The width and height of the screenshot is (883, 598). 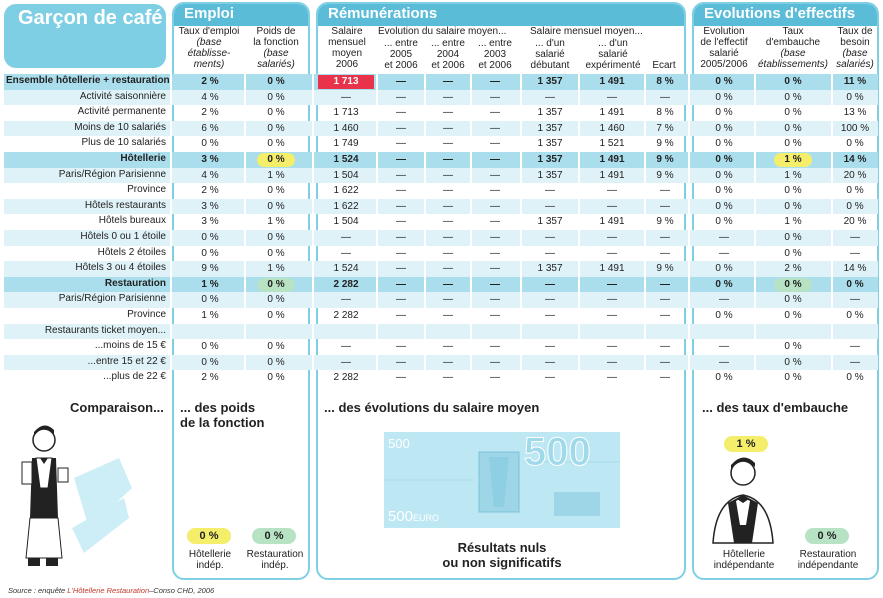 What do you see at coordinates (495, 54) in the screenshot?
I see `header-entre-2003: ... entre 2003 et 2006` at bounding box center [495, 54].